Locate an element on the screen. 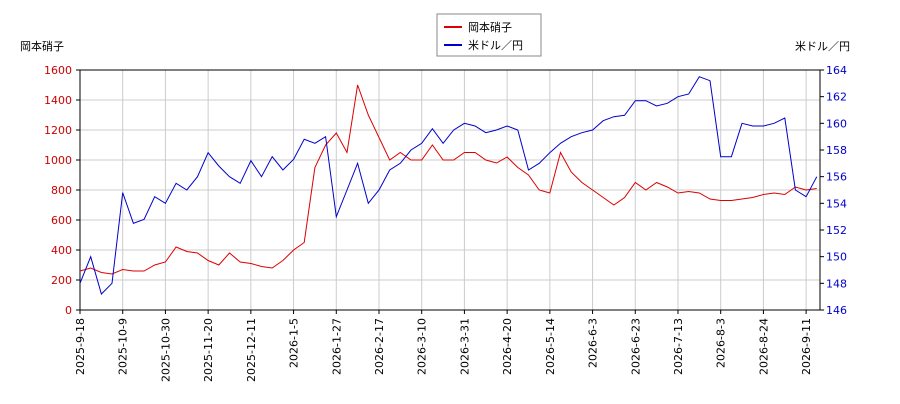 This screenshot has height=404, width=900. x-tick-label: 2026-3-10 is located at coordinates (422, 346).